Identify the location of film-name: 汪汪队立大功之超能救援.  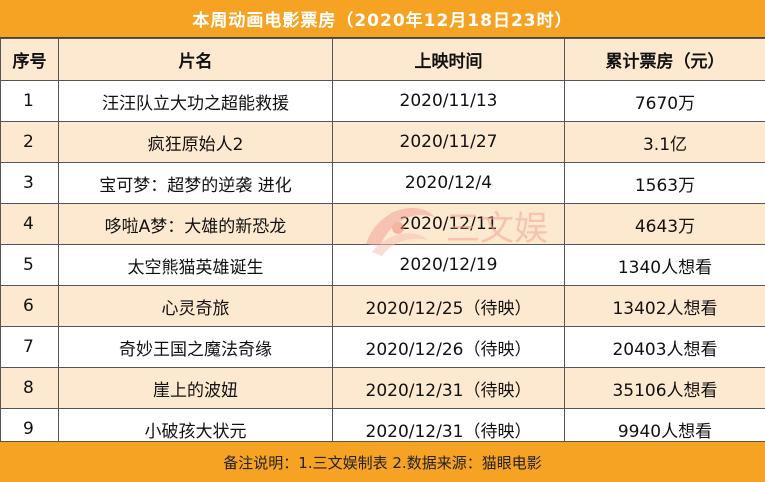
(195, 101).